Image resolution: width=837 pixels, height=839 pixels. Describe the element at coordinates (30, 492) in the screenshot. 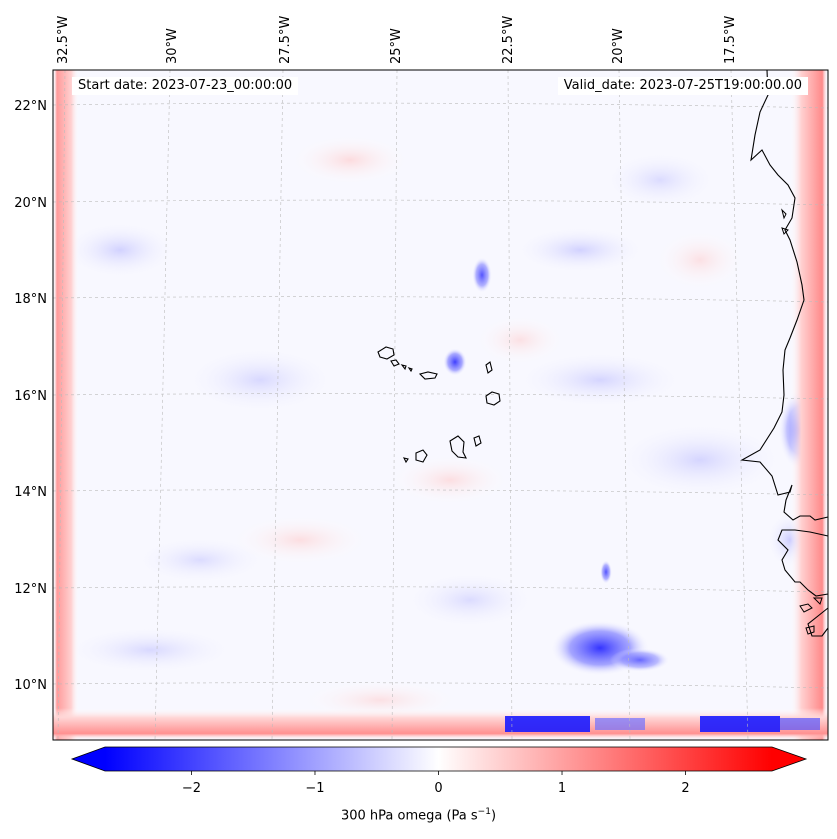

I see `lat-label: 14°N` at that location.